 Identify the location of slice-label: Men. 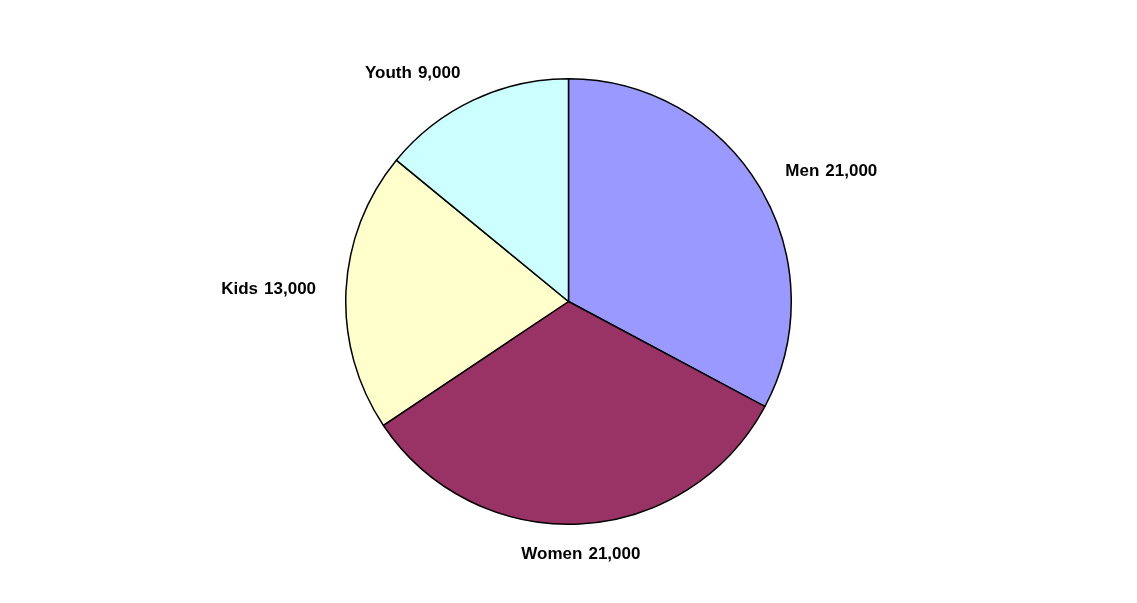
(802, 171).